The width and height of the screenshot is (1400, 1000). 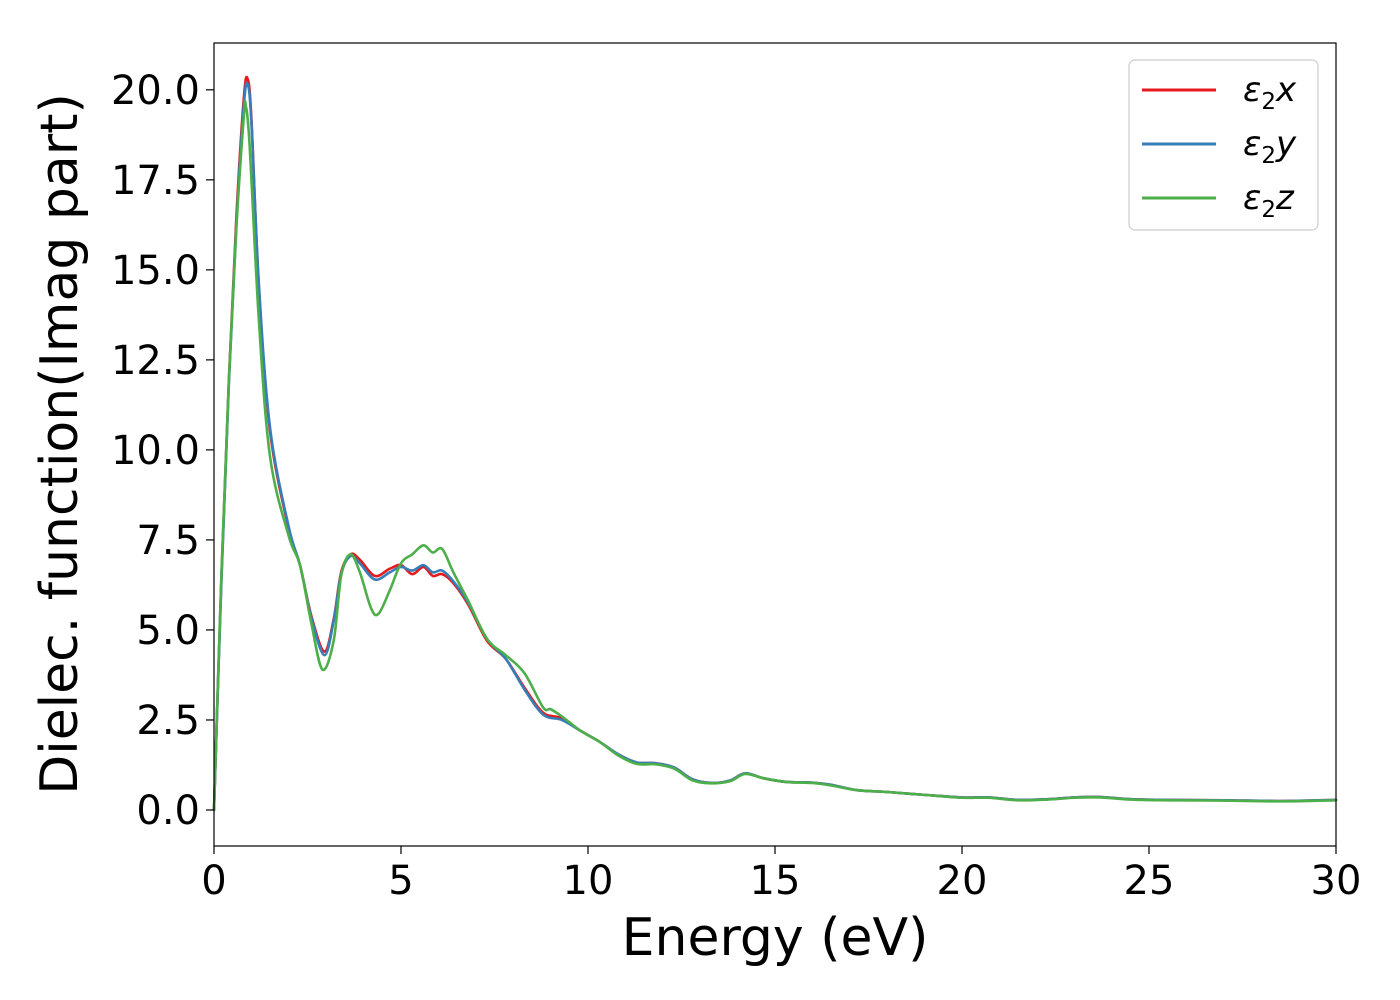 I want to click on legend-label-x: ε2x, so click(x=1270, y=92).